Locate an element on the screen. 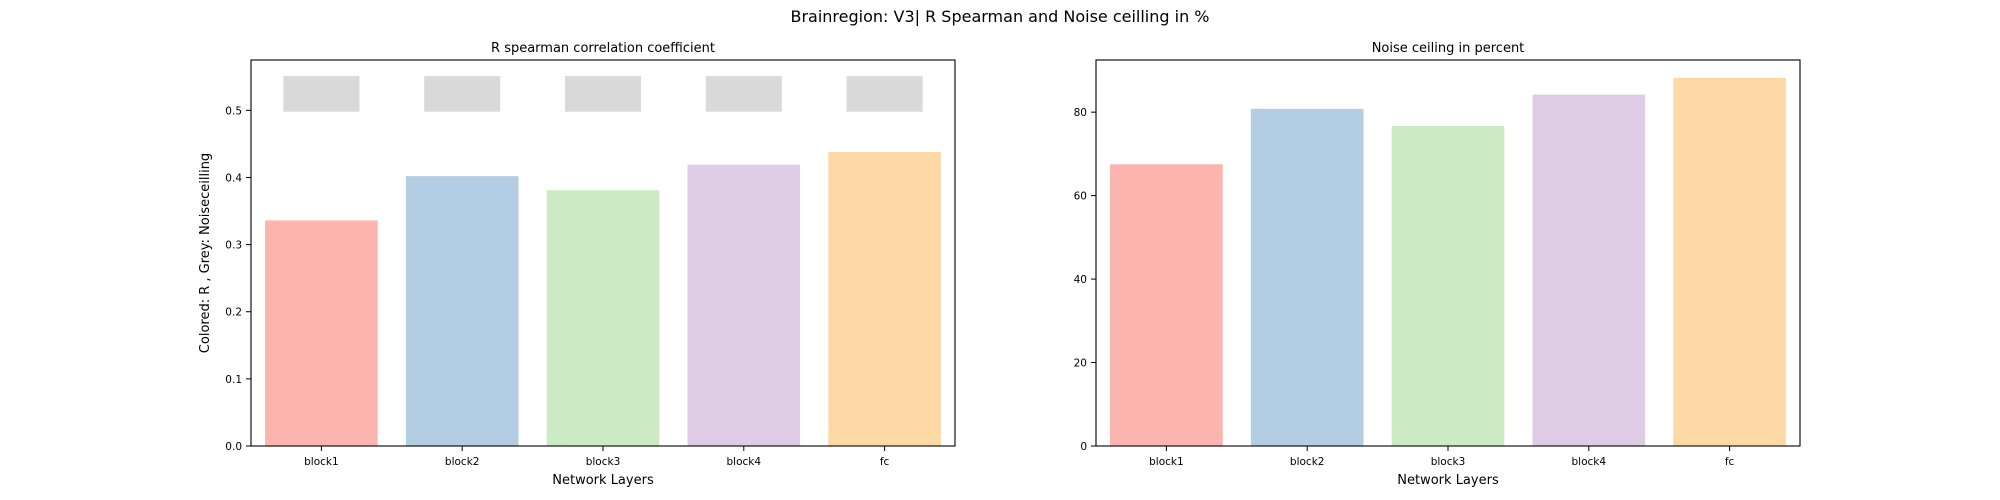 The image size is (2000, 500). noise-ceiling-marker-block3 is located at coordinates (603, 94).